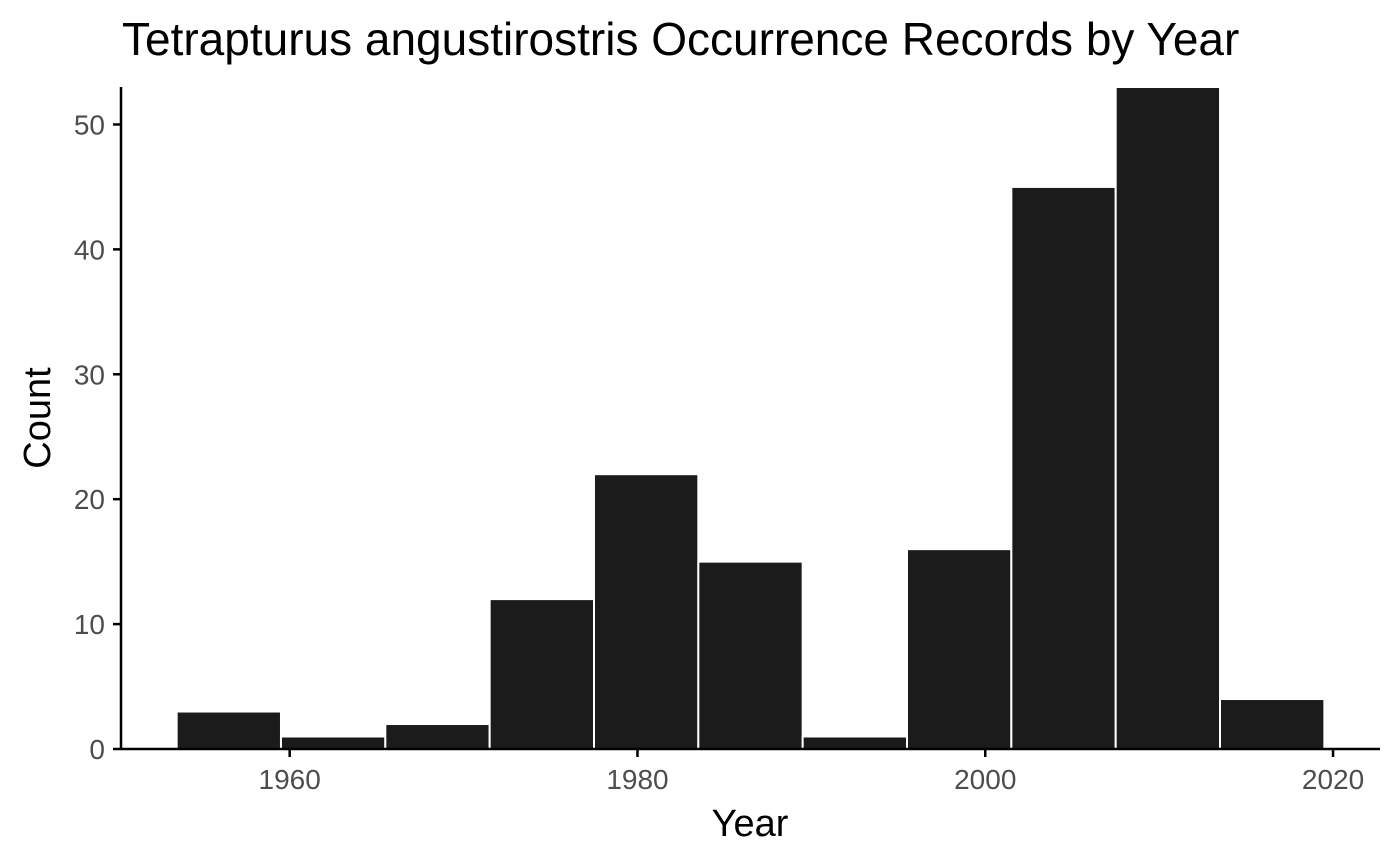  Describe the element at coordinates (750, 824) in the screenshot. I see `x-axis-title: Year` at that location.